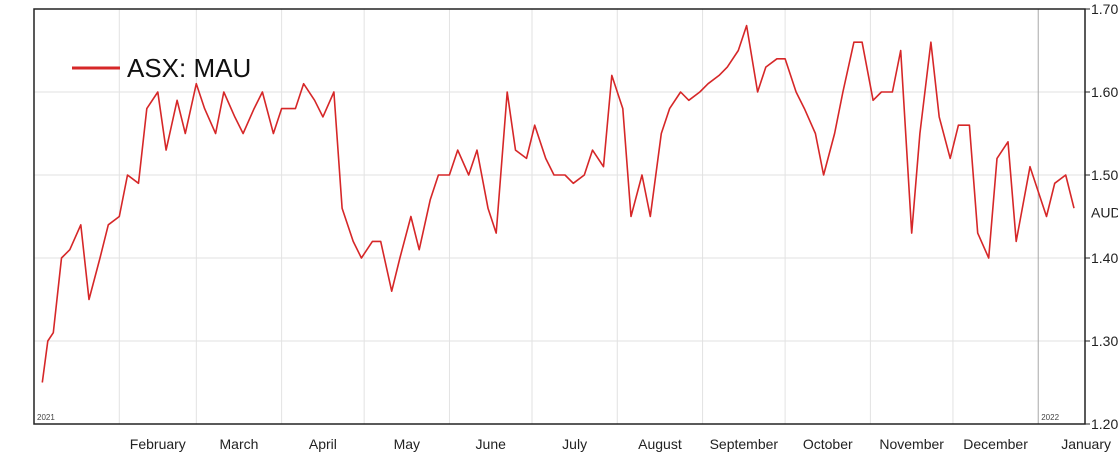 The width and height of the screenshot is (1118, 455). Describe the element at coordinates (1104, 212) in the screenshot. I see `currency-label: AUD` at that location.